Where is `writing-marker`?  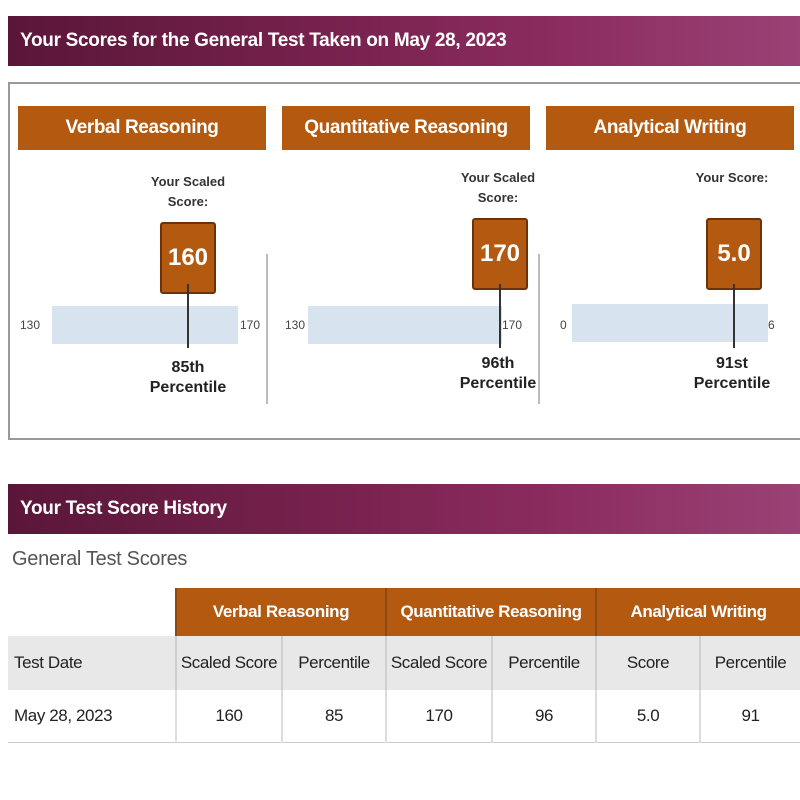 writing-marker is located at coordinates (734, 316).